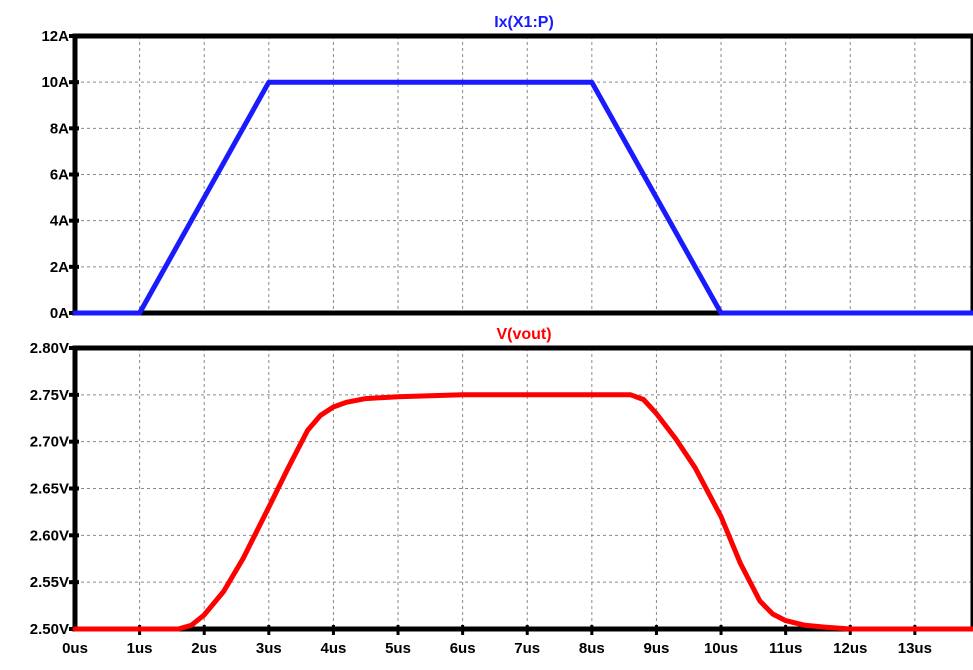 The image size is (973, 670). What do you see at coordinates (523, 334) in the screenshot?
I see `chart-title: V(vout)` at bounding box center [523, 334].